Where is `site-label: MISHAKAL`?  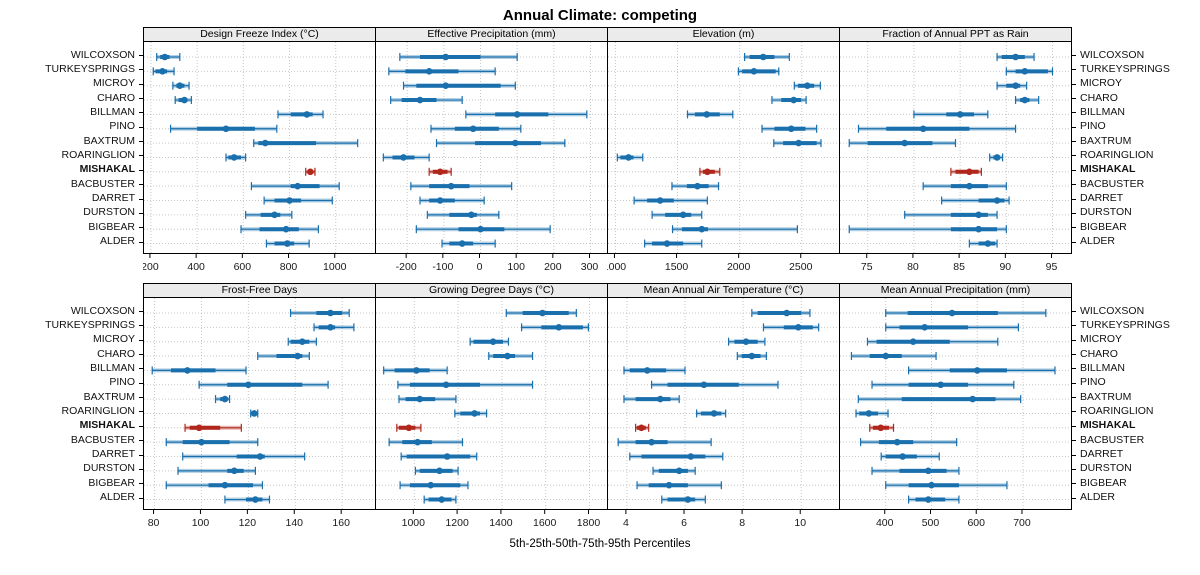 site-label: MISHAKAL is located at coordinates (107, 425).